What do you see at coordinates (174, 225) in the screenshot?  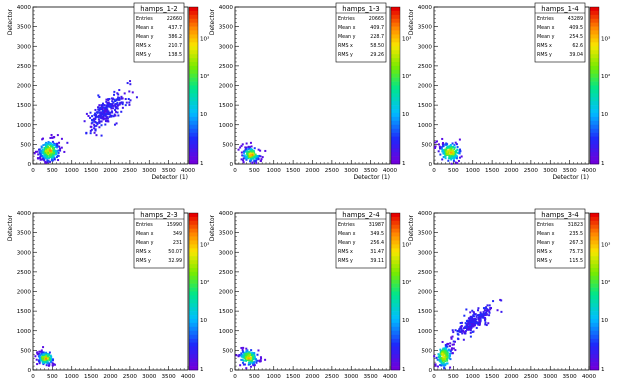 I see `stats-value: 15990` at bounding box center [174, 225].